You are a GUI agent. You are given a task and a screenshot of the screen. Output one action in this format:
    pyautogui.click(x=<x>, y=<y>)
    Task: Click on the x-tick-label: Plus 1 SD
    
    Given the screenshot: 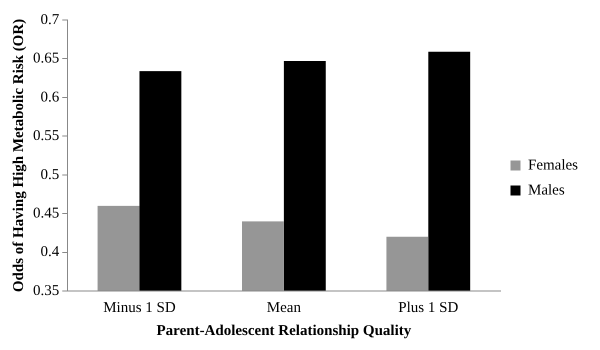 What is the action you would take?
    pyautogui.click(x=428, y=308)
    